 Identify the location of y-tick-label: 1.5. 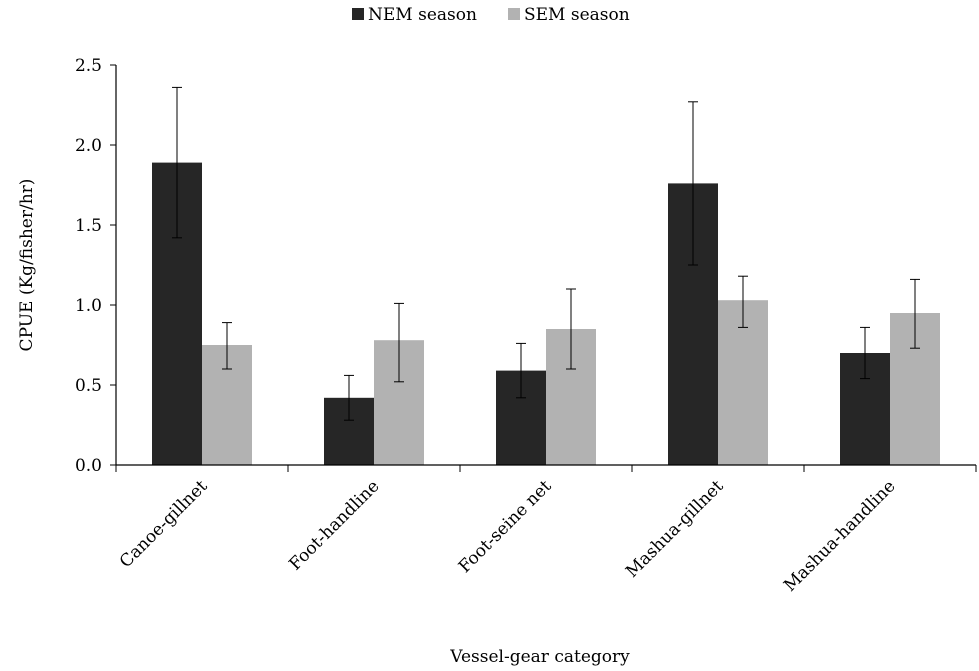
(88, 226).